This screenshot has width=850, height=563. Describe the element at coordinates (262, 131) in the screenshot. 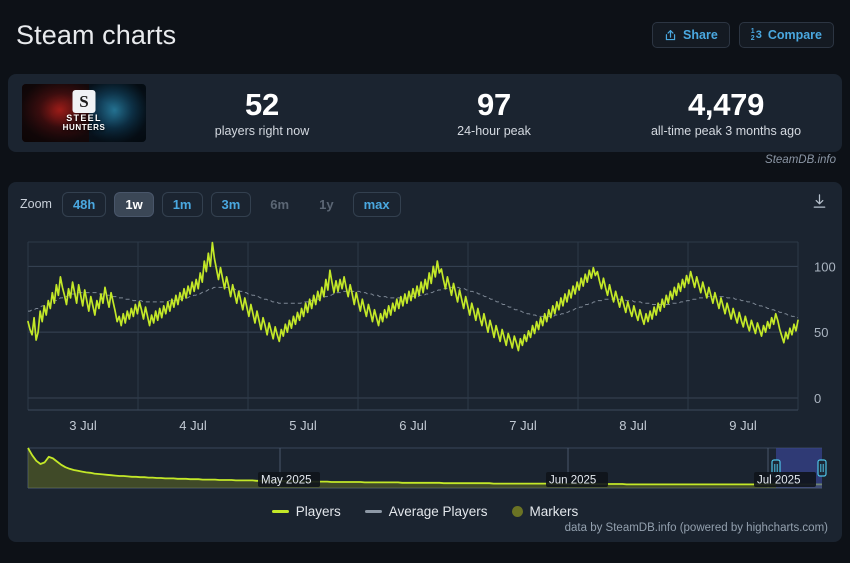

I see `stat-label: players right now` at that location.